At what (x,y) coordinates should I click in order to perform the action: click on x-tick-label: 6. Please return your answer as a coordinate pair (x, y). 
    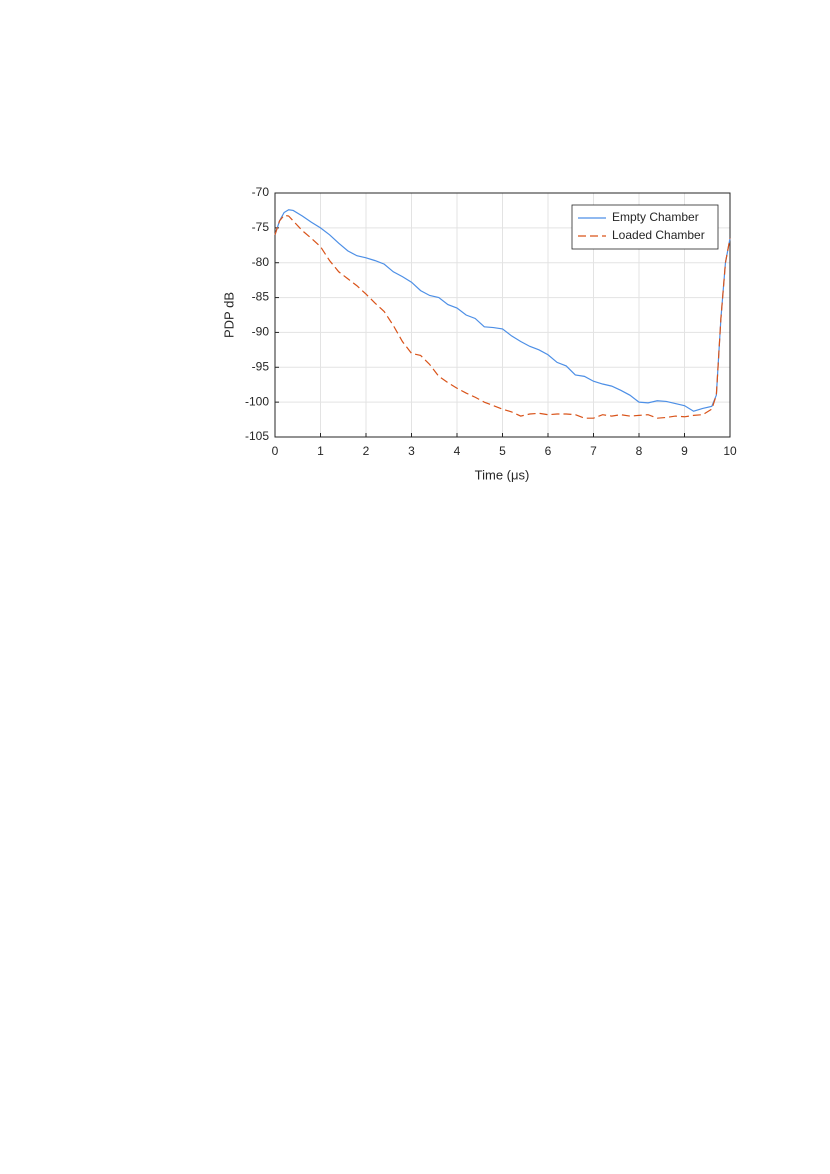
    Looking at the image, I should click on (548, 451).